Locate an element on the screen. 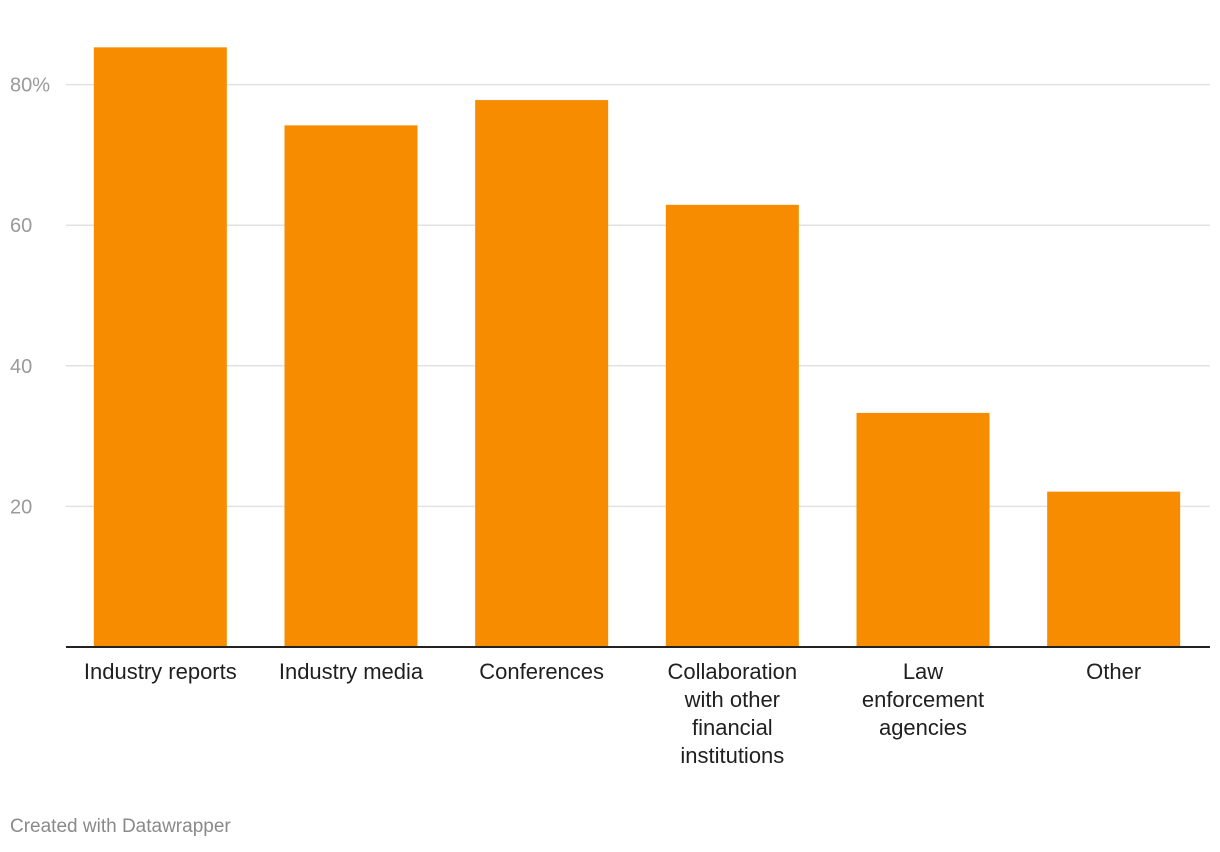 This screenshot has width=1220, height=852. y-axis-ticks: 20 40 60 80% is located at coordinates (30, 297).